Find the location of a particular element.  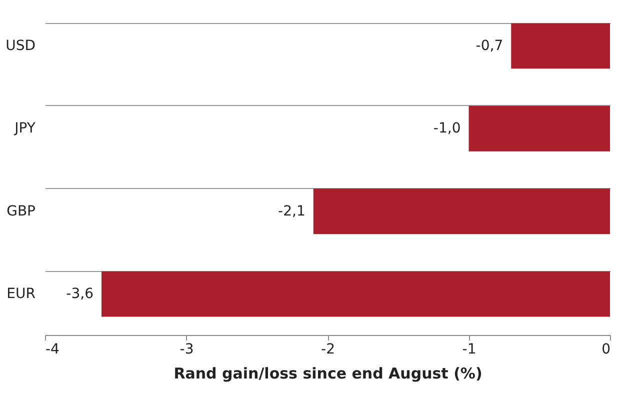

x-tick-label: -1 is located at coordinates (469, 350).